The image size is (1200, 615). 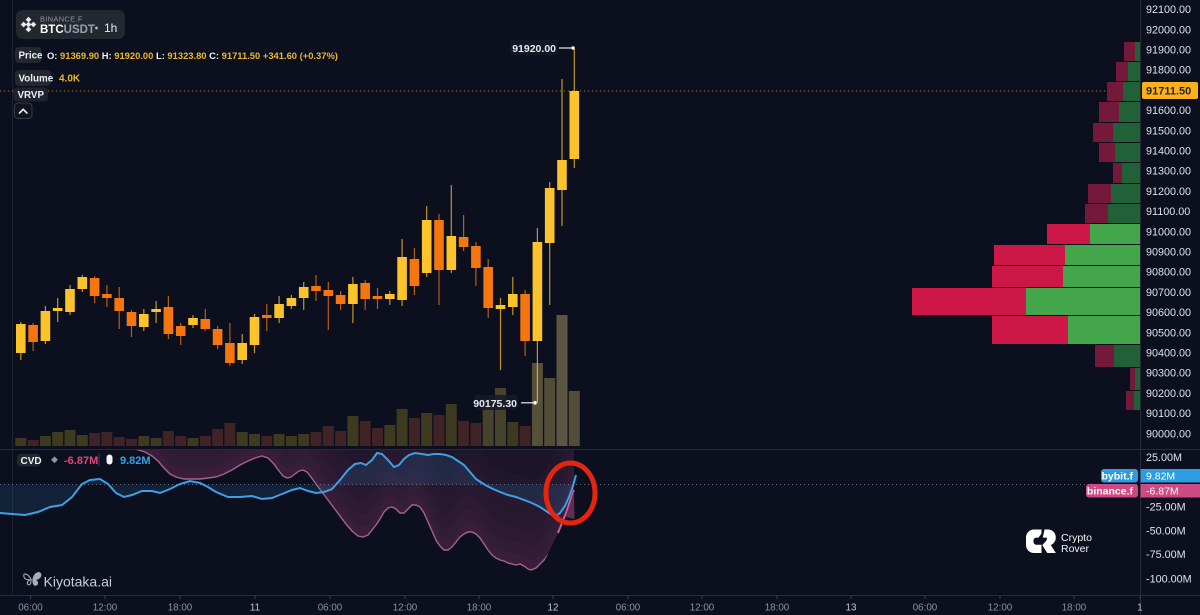 I want to click on svg-text: 25.00M, so click(x=1164, y=458).